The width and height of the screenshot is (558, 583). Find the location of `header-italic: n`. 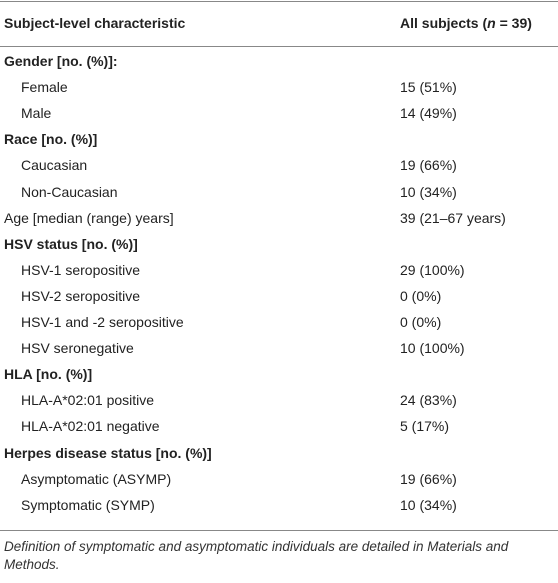

header-italic: n is located at coordinates (491, 23).